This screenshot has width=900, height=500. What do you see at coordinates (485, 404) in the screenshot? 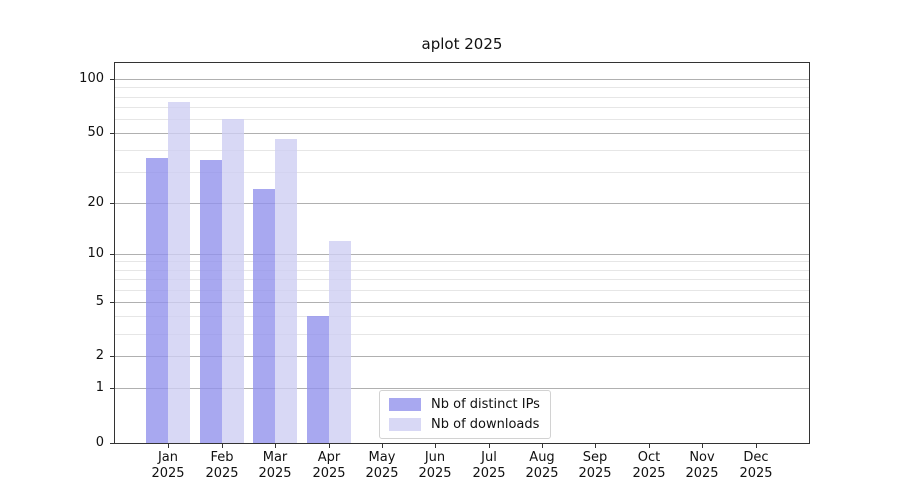
I see `legend-label-distinct-ips: Nb of distinct IPs` at bounding box center [485, 404].